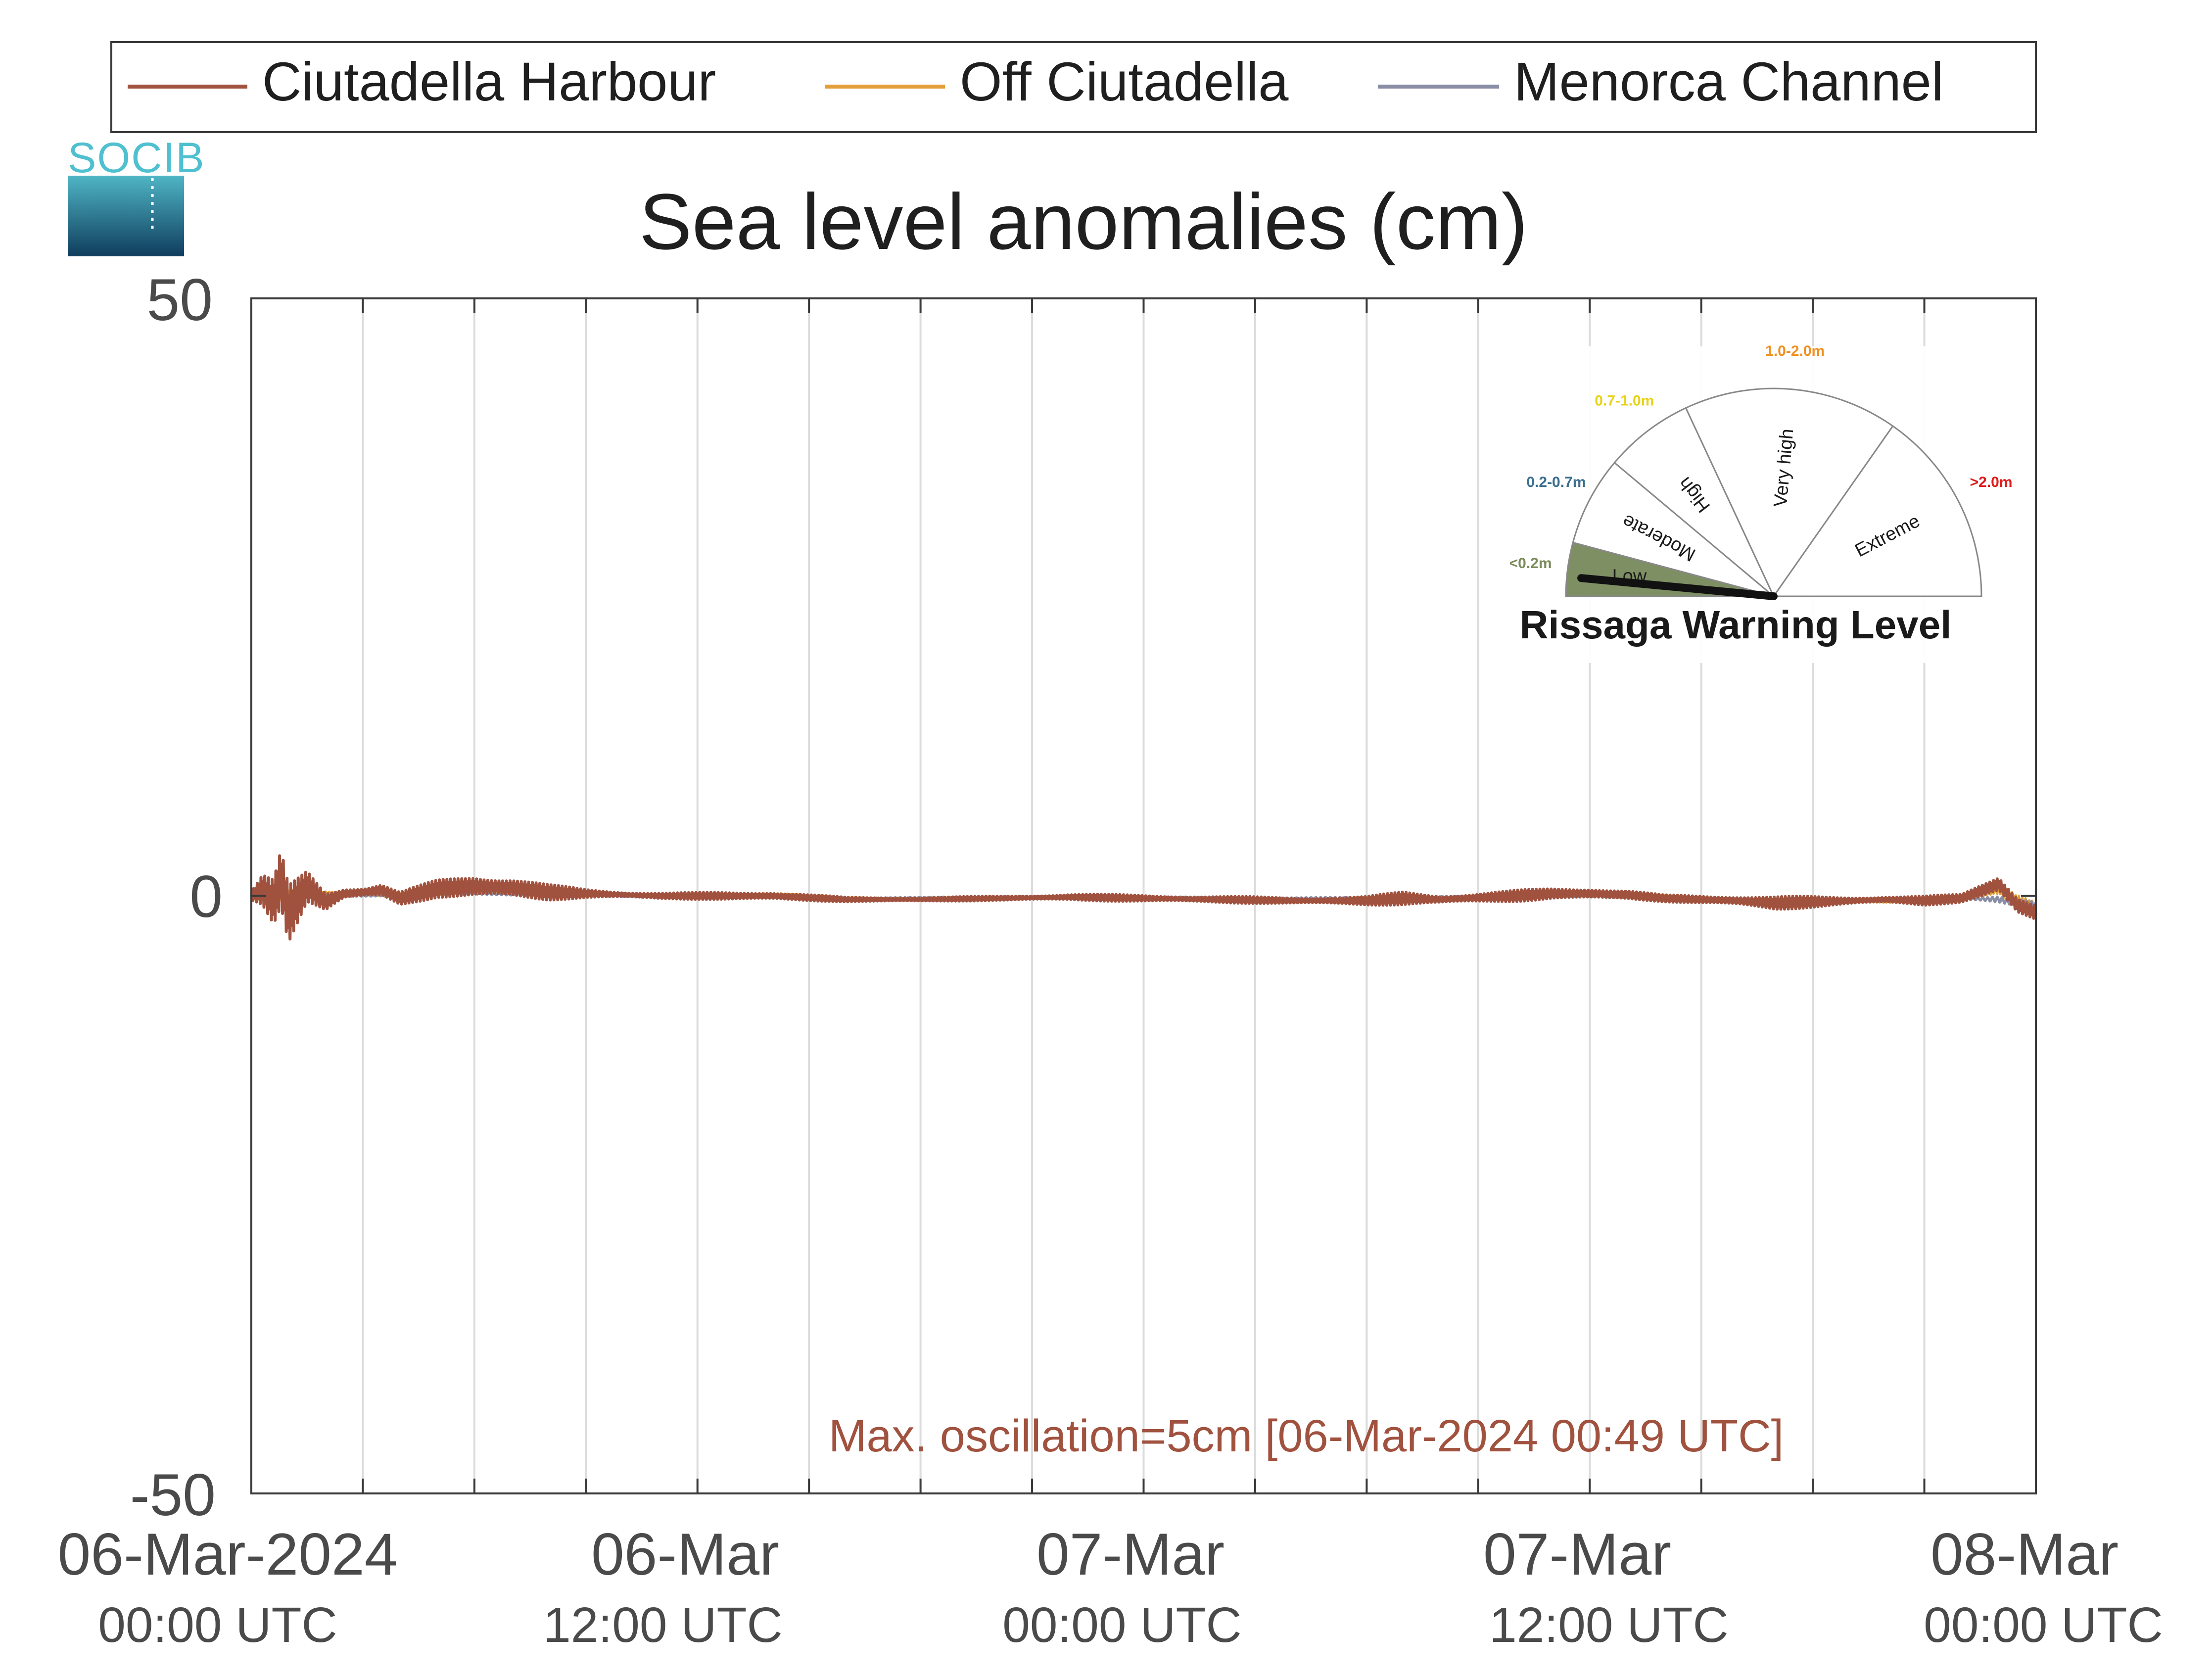 The height and width of the screenshot is (1680, 2212). I want to click on x-tick-date: 06-Mar-2024, so click(227, 1554).